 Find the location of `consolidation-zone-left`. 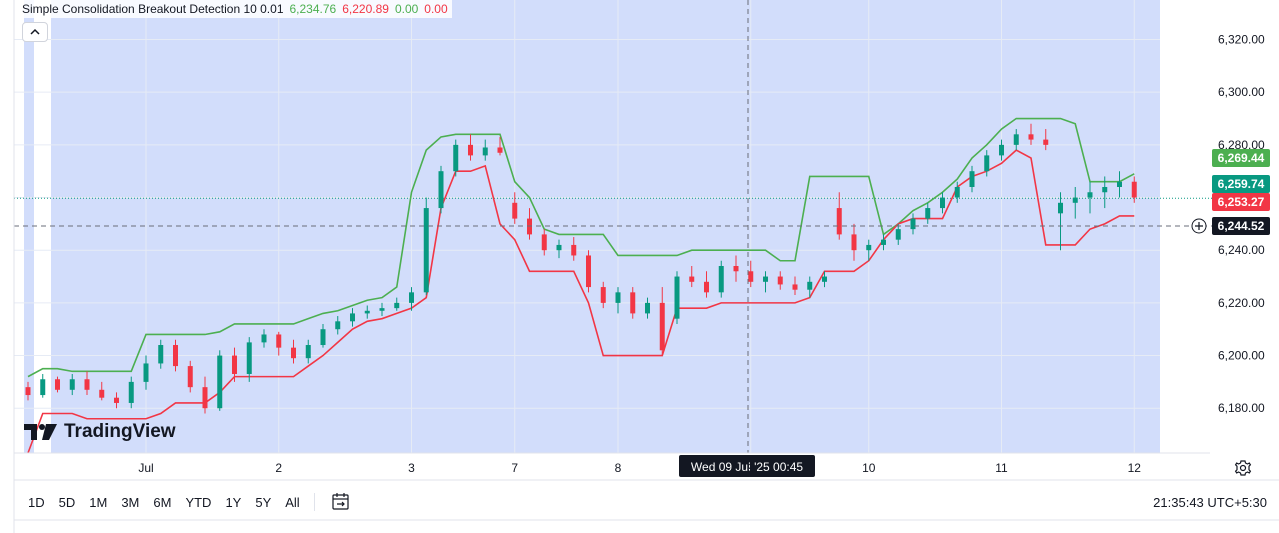

consolidation-zone-left is located at coordinates (29, 226).